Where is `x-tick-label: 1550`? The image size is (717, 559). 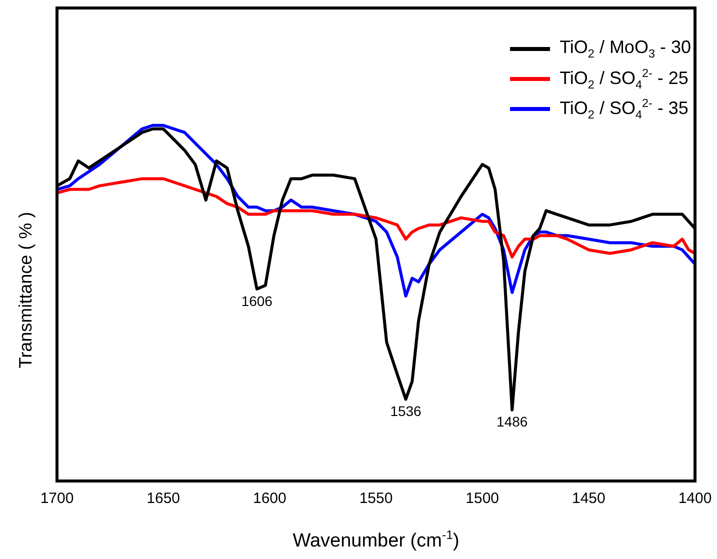
x-tick-label: 1550 is located at coordinates (376, 499).